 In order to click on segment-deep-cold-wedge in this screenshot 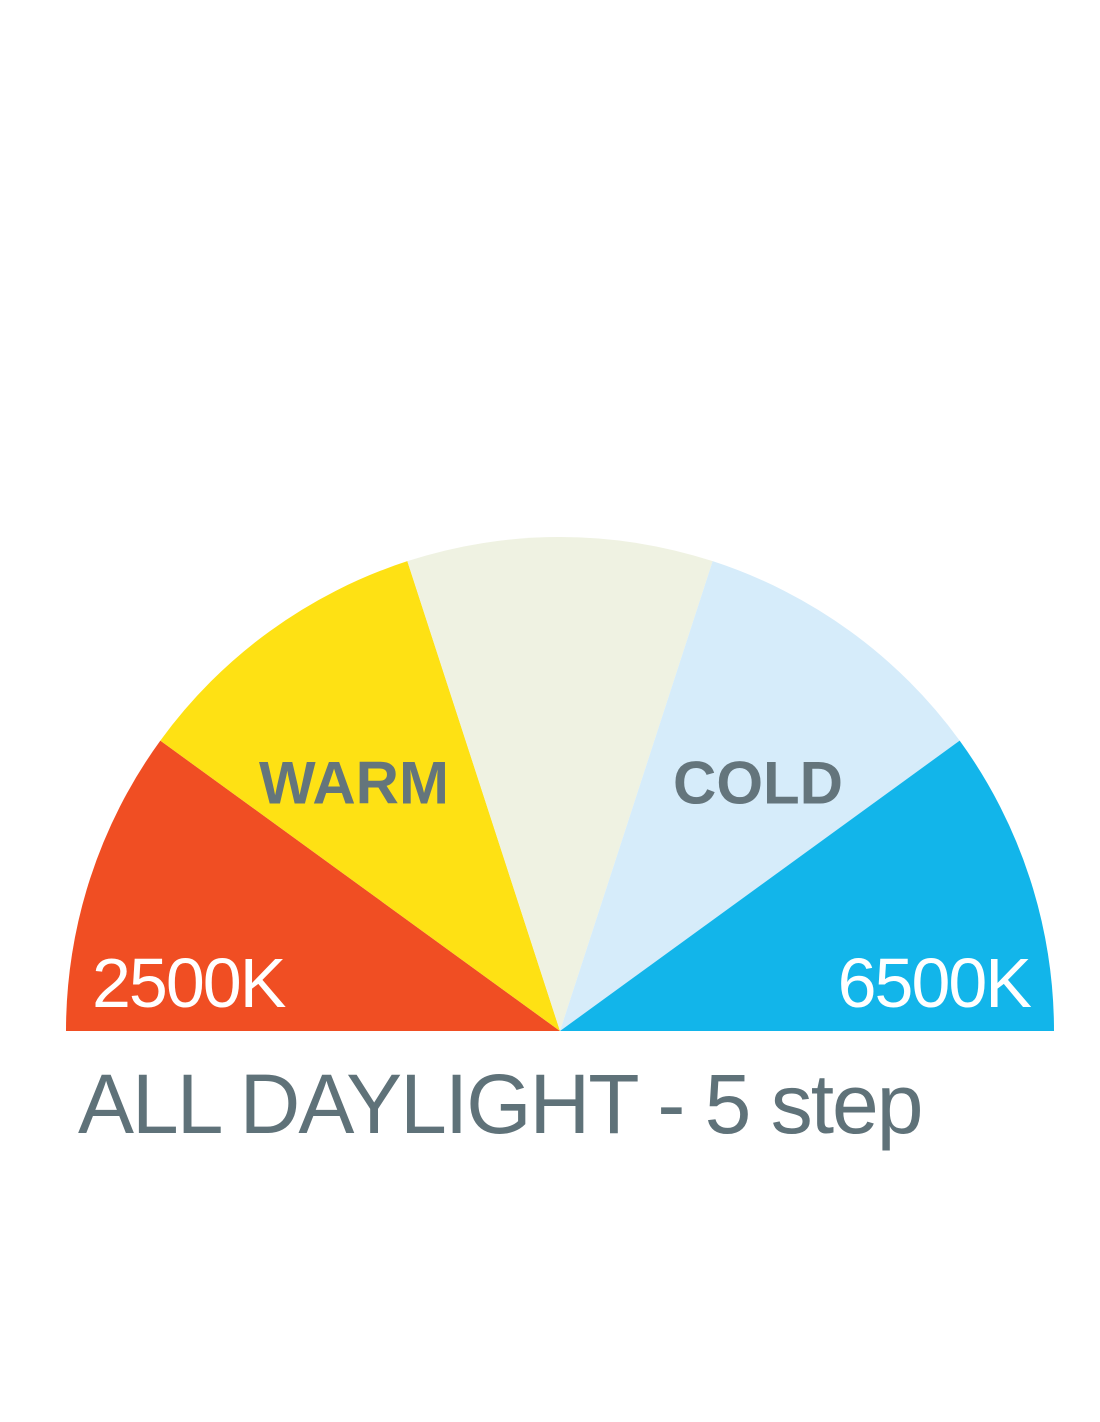, I will do `click(807, 885)`.